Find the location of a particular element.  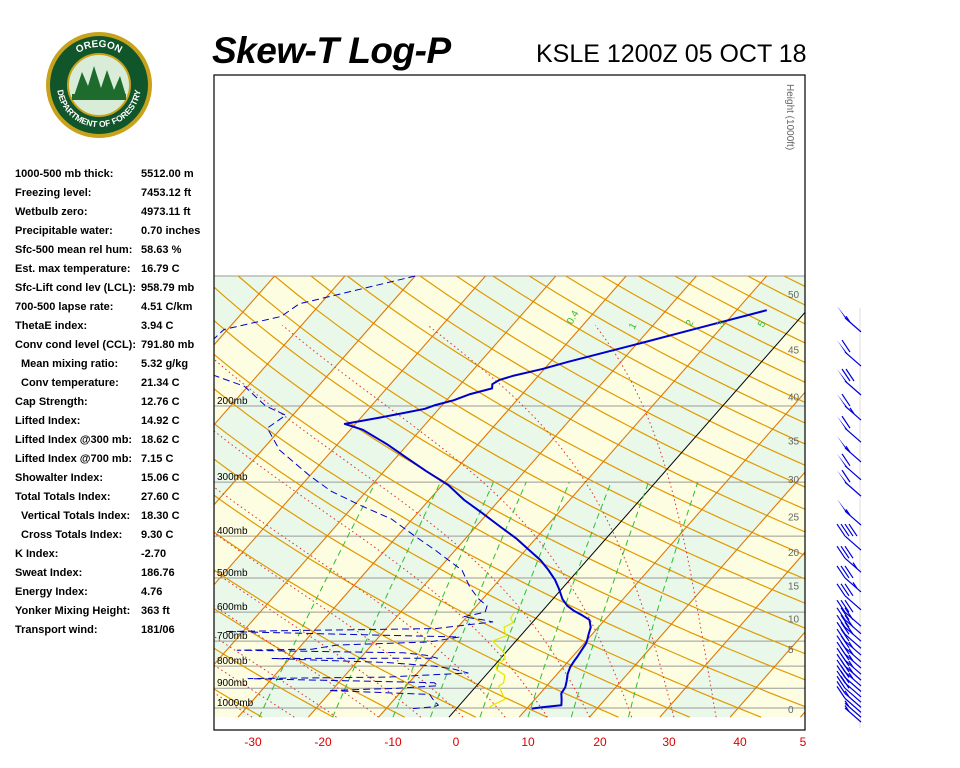

stat-value: 7453.12 ft is located at coordinates (166, 193).